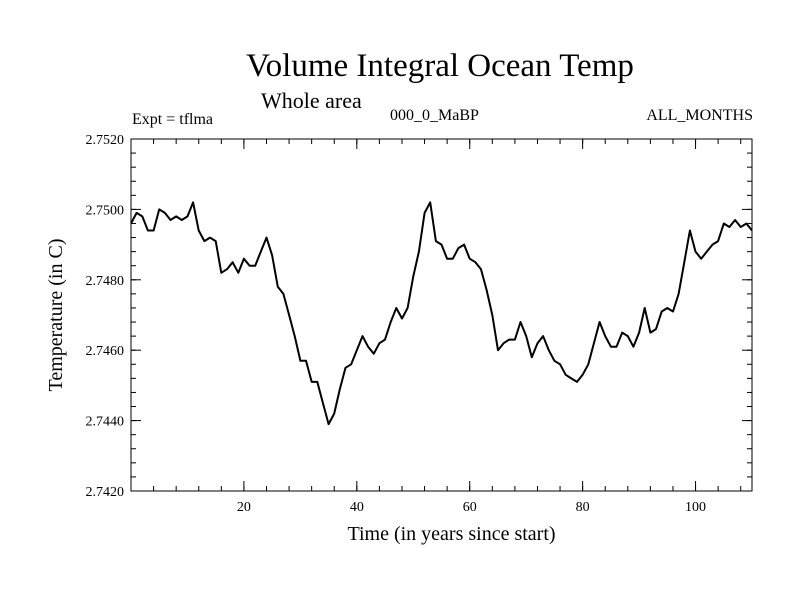  I want to click on y-tick-label: 2.7500, so click(105, 210).